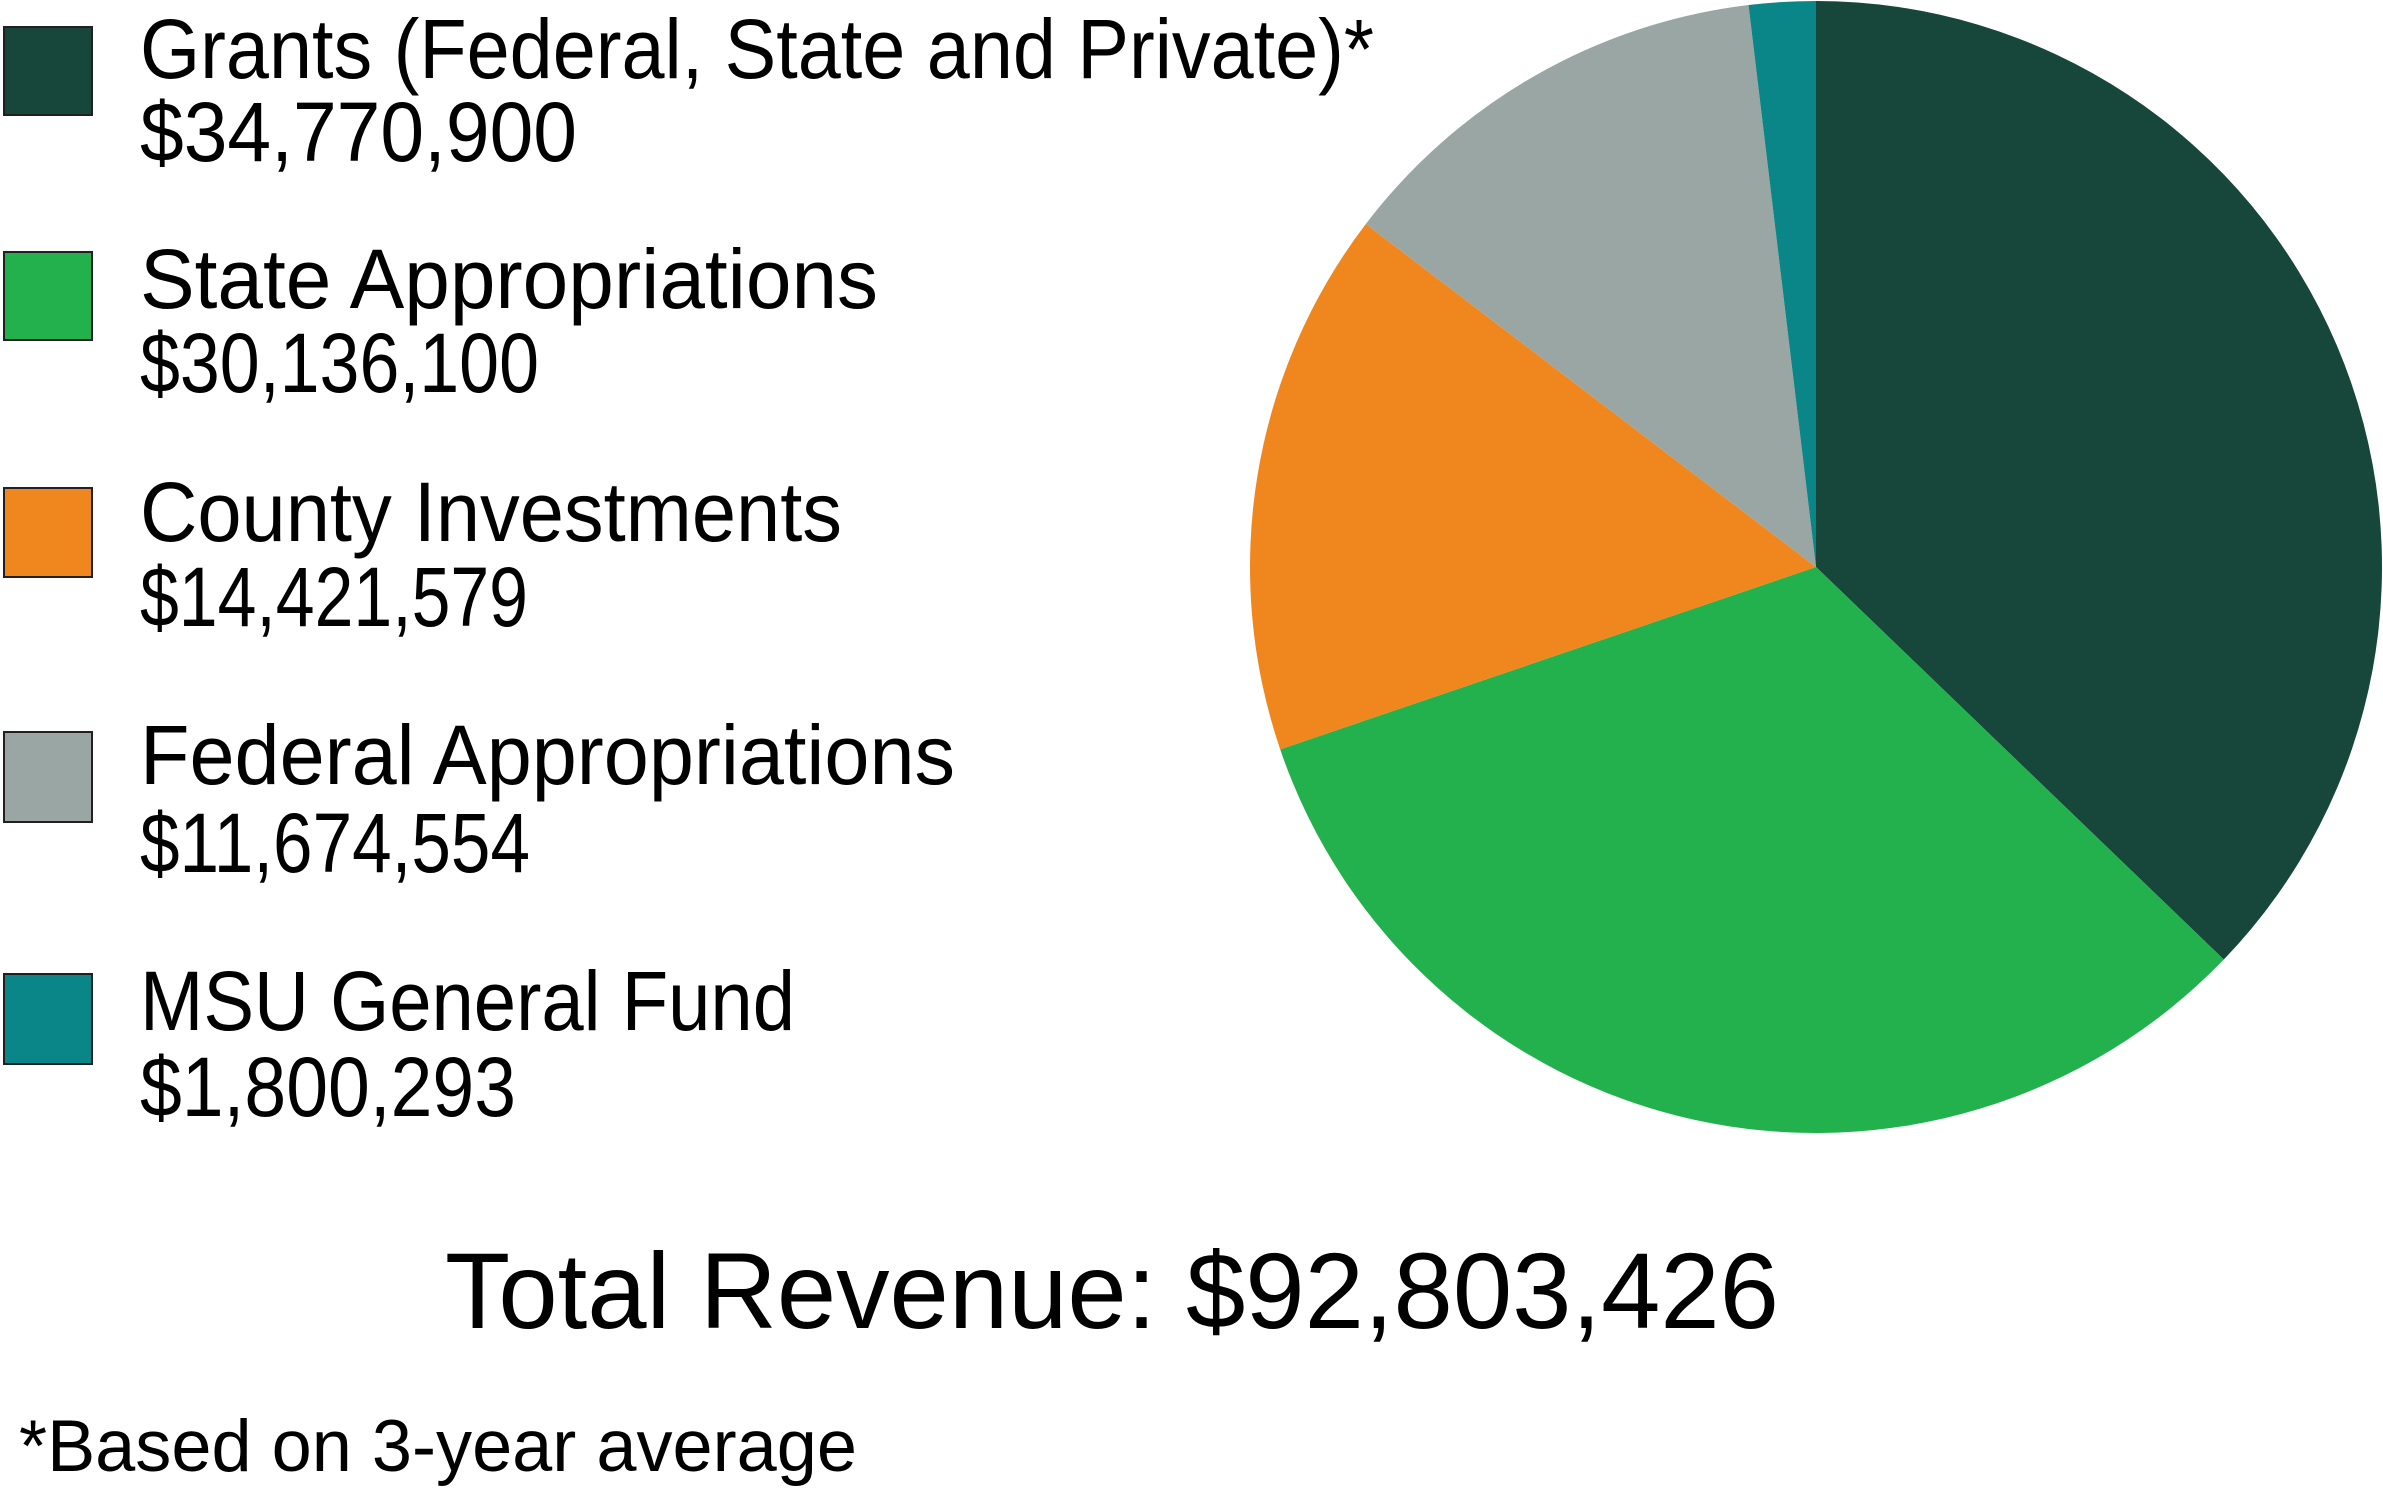  What do you see at coordinates (328, 1087) in the screenshot?
I see `svg-text: $1,800,293` at bounding box center [328, 1087].